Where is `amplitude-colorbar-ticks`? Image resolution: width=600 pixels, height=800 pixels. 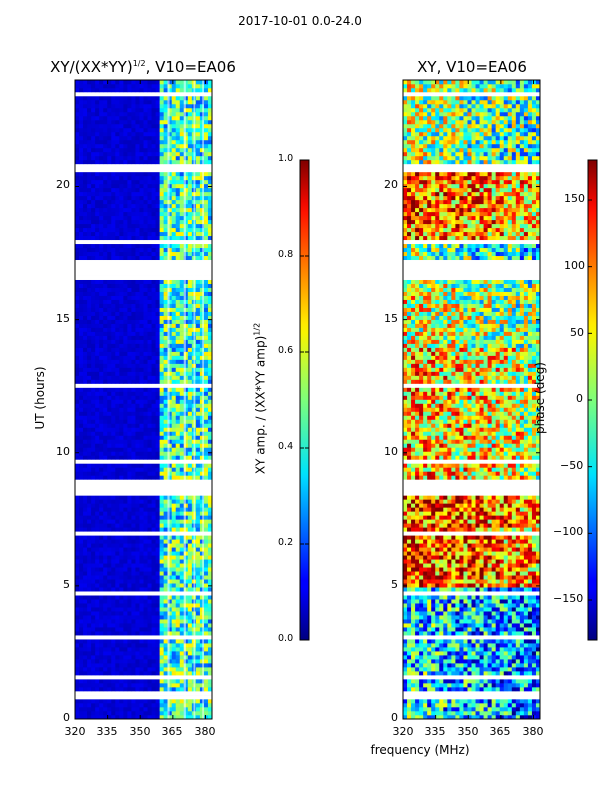 amplitude-colorbar-ticks is located at coordinates (304, 400).